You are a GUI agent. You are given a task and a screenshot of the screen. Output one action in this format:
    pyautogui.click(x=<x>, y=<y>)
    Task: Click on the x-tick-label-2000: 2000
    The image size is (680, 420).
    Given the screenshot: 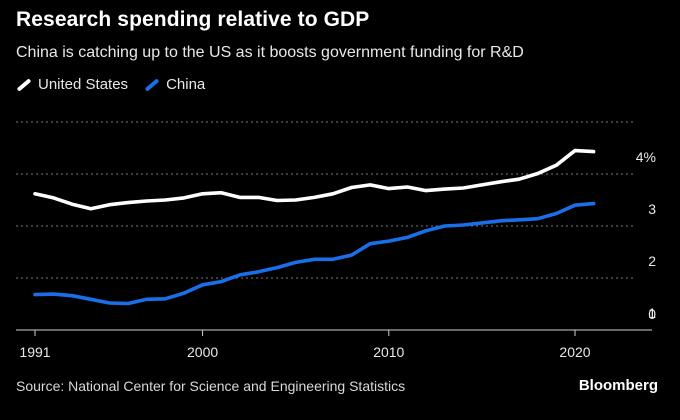 What is the action you would take?
    pyautogui.click(x=202, y=352)
    